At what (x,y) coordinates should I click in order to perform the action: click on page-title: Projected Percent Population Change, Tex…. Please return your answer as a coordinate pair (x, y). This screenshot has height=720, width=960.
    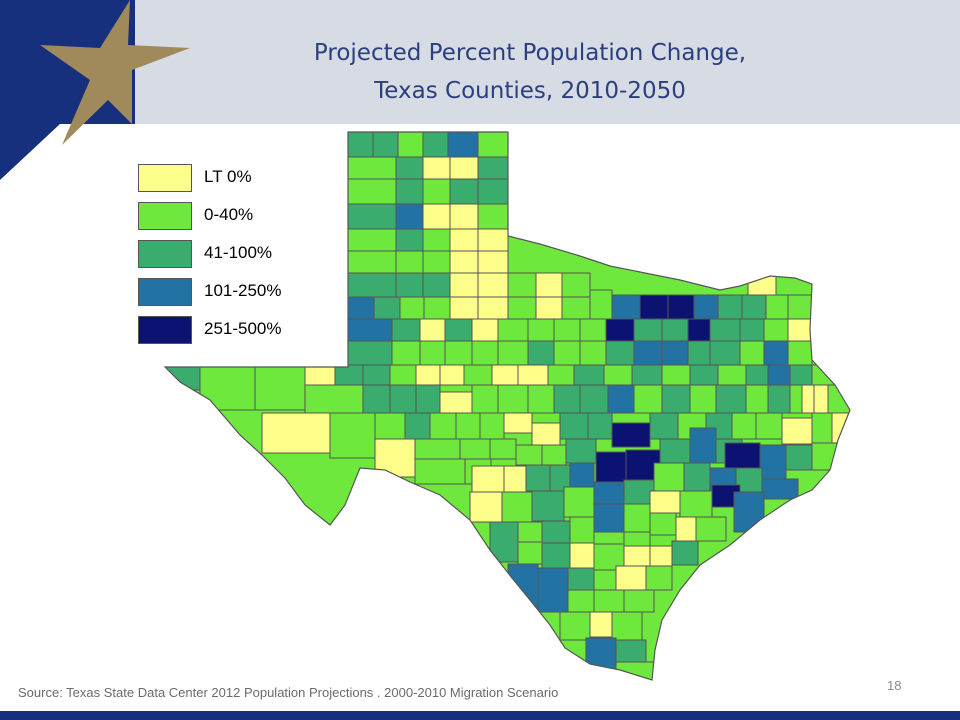
    Looking at the image, I should click on (530, 72).